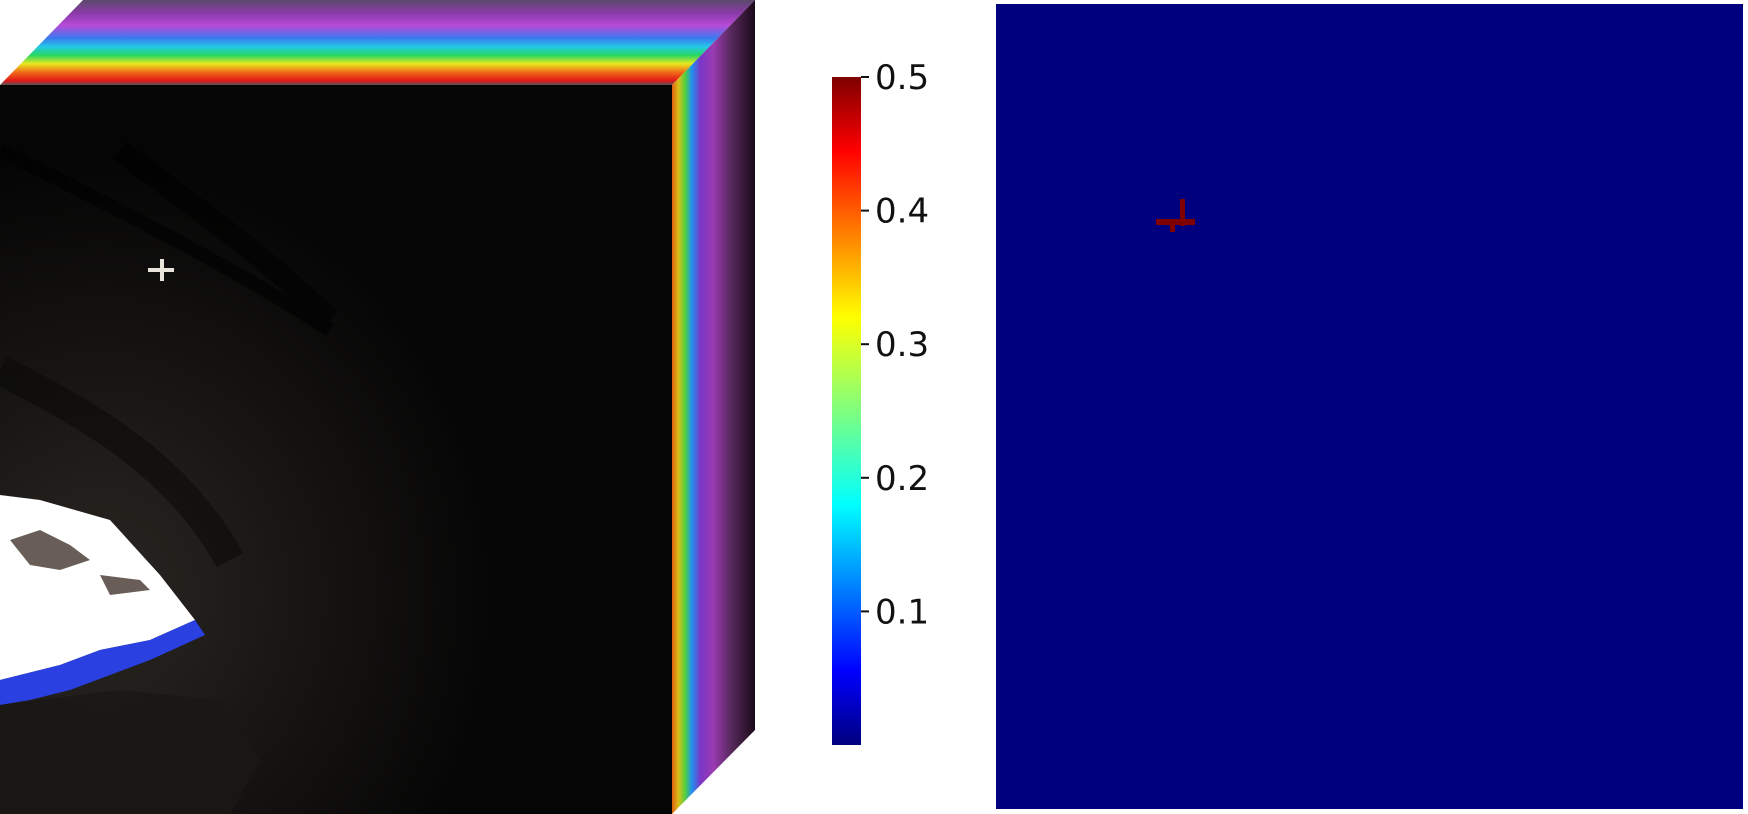 The image size is (1748, 814). What do you see at coordinates (902, 212) in the screenshot?
I see `colorbar-tick-label: 0.4` at bounding box center [902, 212].